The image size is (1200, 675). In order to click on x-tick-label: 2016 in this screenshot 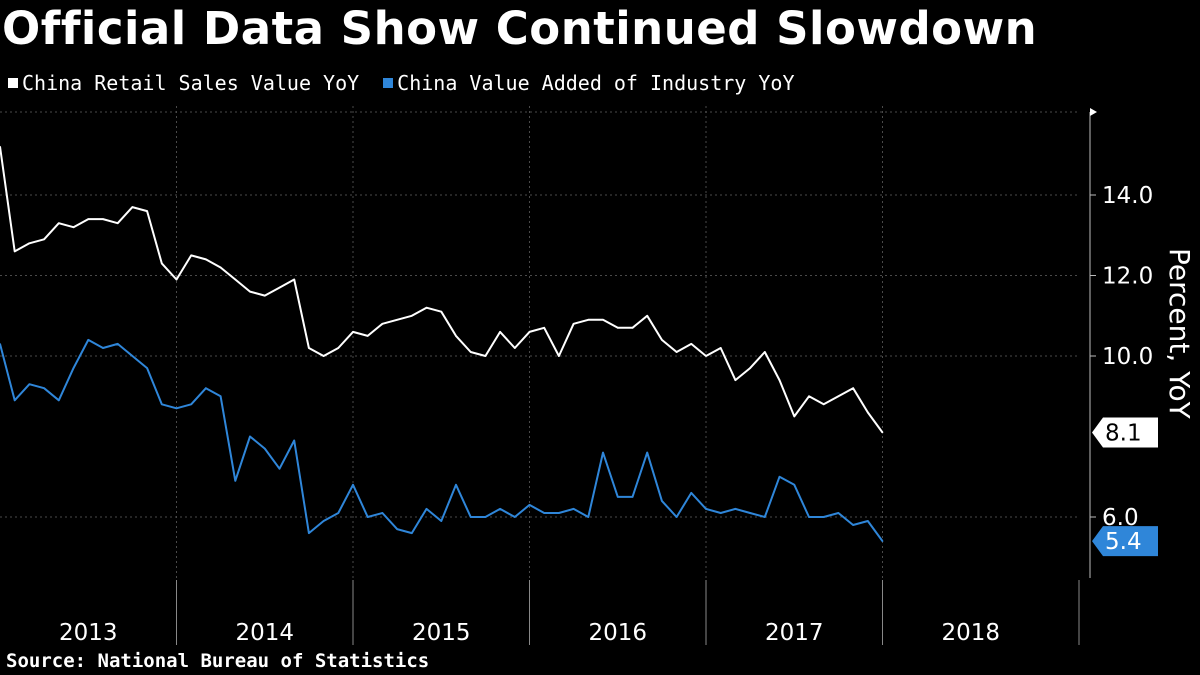, I will do `click(617, 633)`.